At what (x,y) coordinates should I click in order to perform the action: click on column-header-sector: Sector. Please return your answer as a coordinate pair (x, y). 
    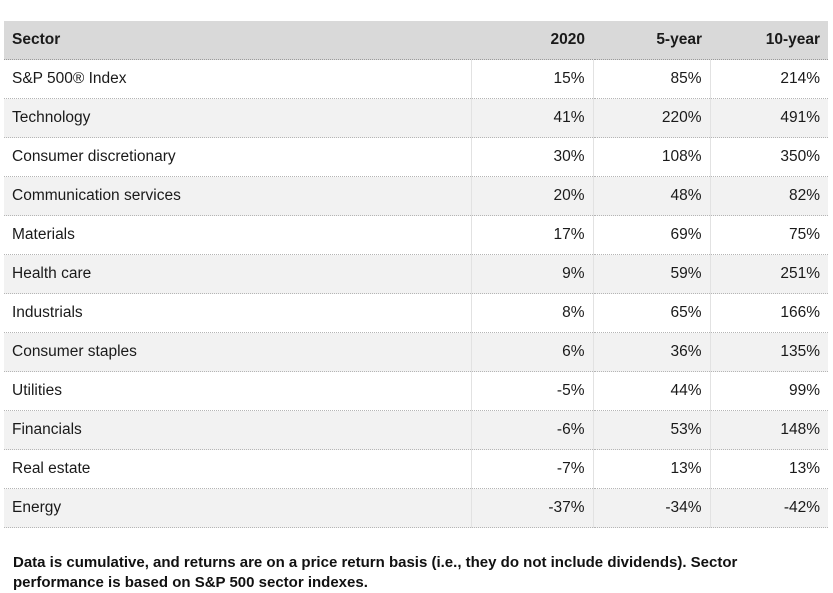
    Looking at the image, I should click on (237, 40).